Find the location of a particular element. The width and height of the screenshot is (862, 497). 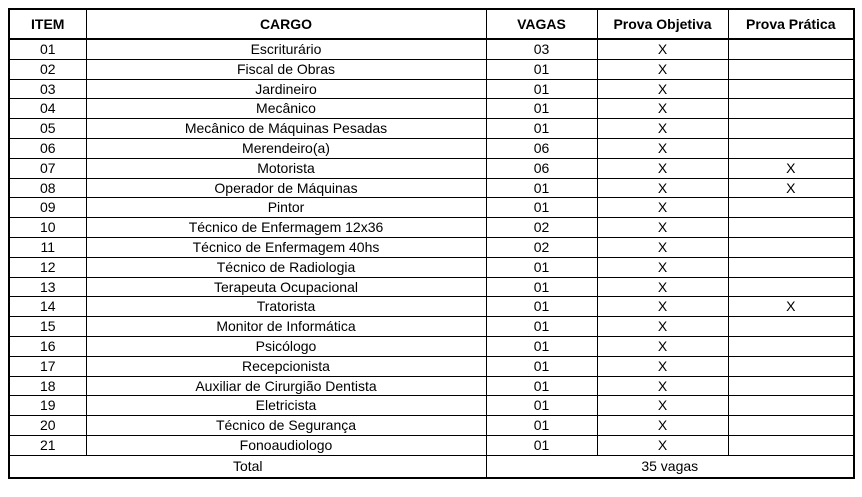

cell-cargo: Pintor is located at coordinates (286, 208).